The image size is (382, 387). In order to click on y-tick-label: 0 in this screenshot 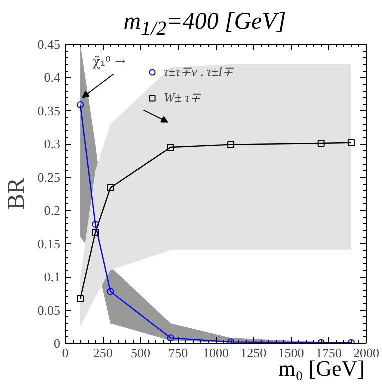, I will do `click(57, 343)`.